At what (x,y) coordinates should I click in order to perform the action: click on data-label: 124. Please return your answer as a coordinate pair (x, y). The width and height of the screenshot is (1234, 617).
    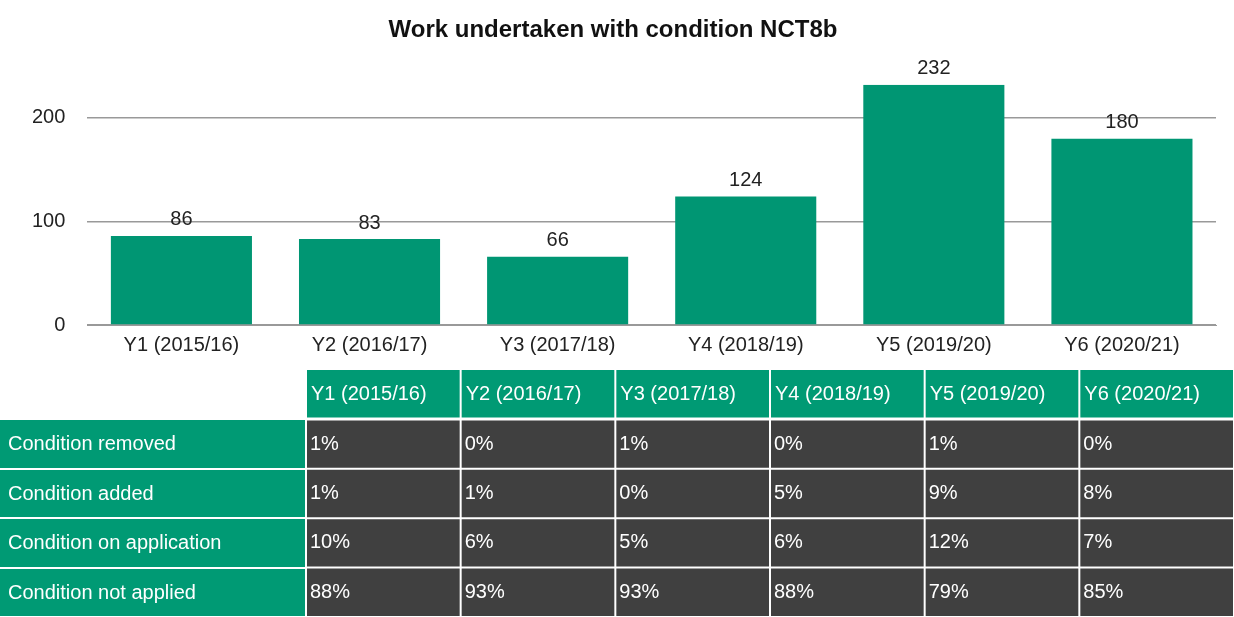
    Looking at the image, I should click on (746, 179).